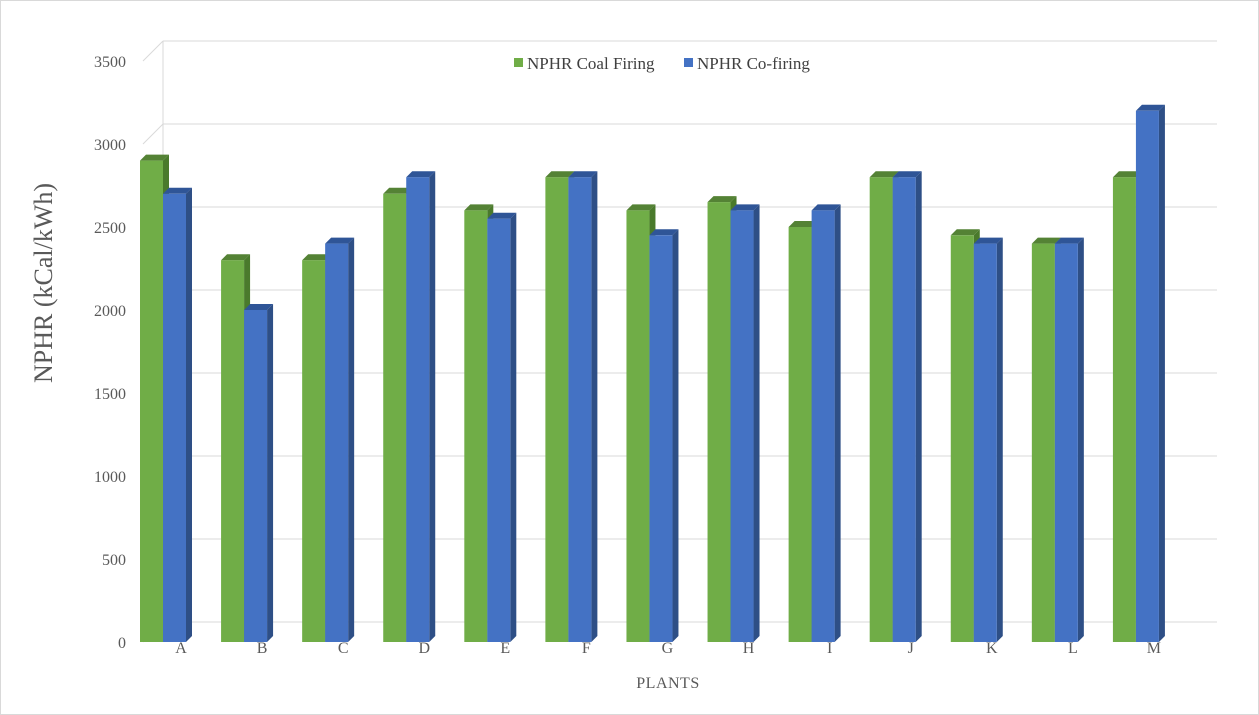 The image size is (1259, 715). Describe the element at coordinates (1073, 648) in the screenshot. I see `x-tick-label: L` at that location.